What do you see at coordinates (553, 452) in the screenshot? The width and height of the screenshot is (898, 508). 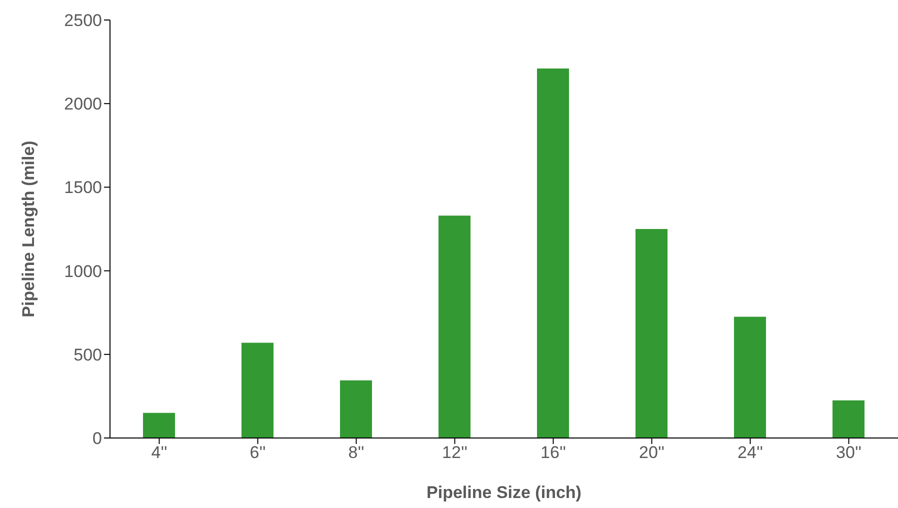 I see `x-tick-label: 16''` at bounding box center [553, 452].